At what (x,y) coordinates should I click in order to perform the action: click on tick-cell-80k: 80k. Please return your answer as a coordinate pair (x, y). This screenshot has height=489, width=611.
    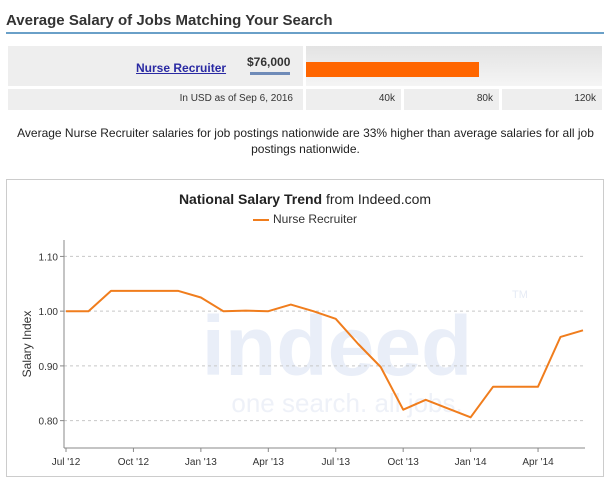
    Looking at the image, I should click on (451, 99).